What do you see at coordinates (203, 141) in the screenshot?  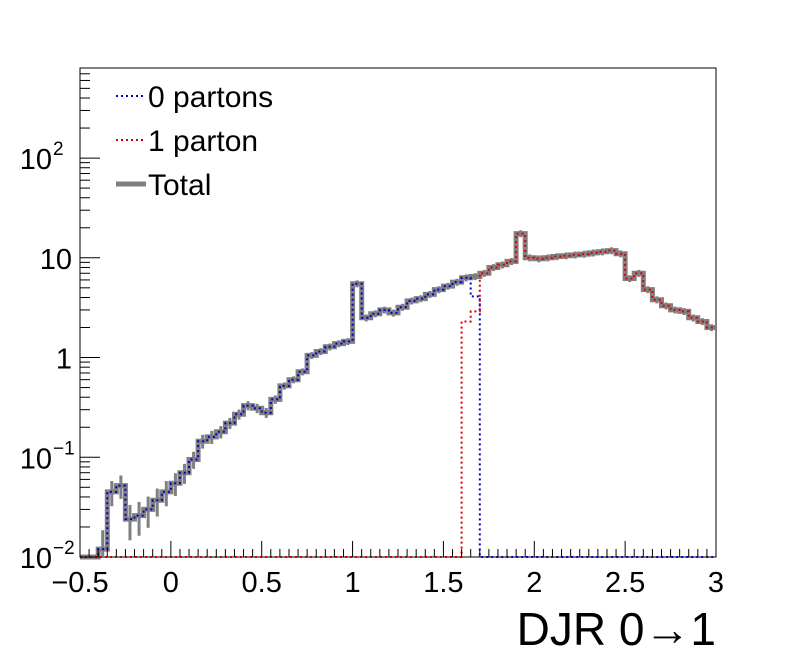 I see `legend-label-1-parton: 1 parton` at bounding box center [203, 141].